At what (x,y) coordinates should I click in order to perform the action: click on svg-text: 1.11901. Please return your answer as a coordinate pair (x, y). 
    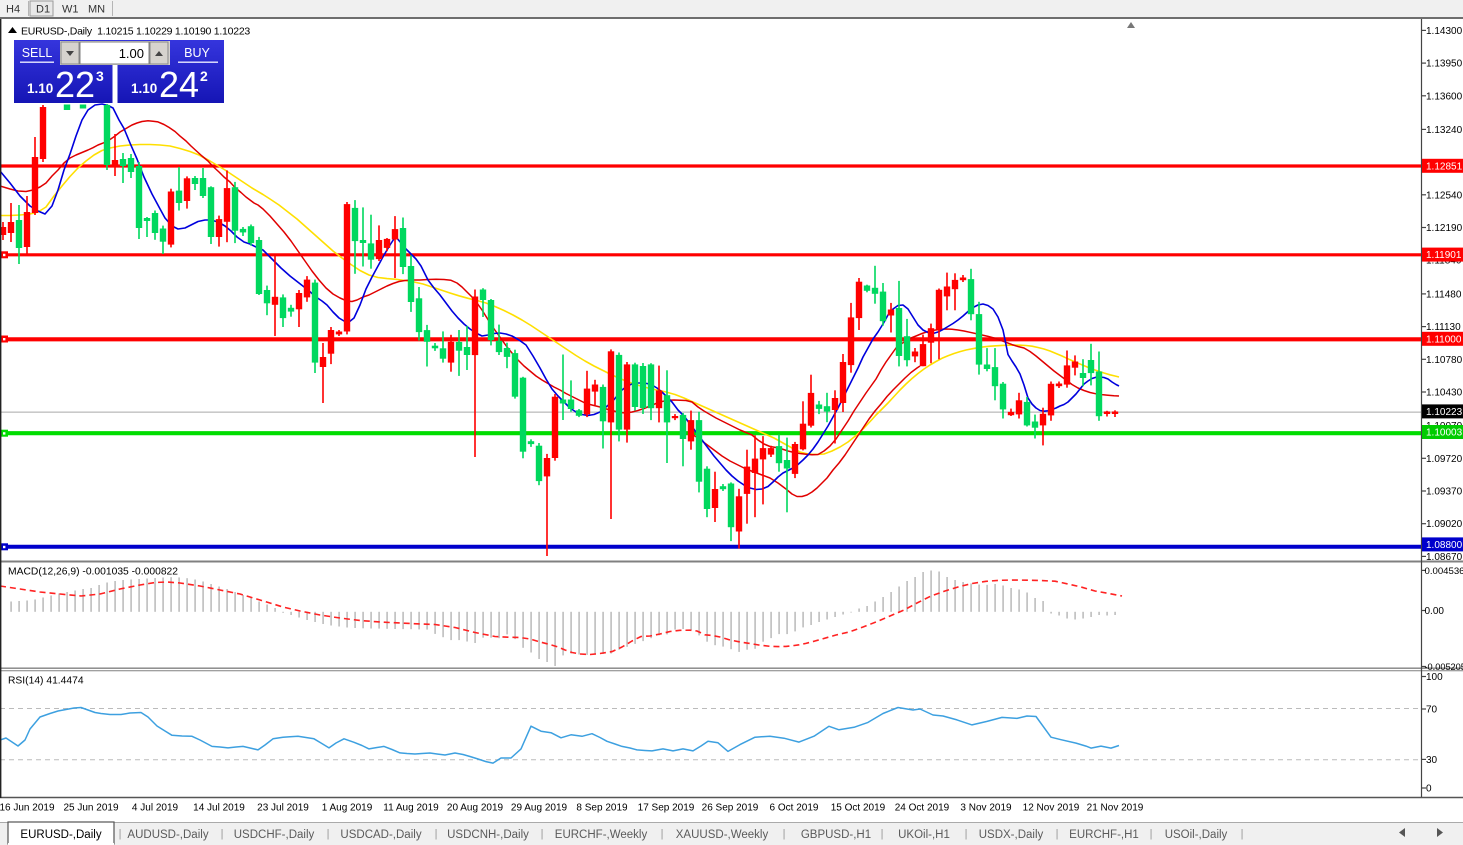
    Looking at the image, I should click on (1444, 255).